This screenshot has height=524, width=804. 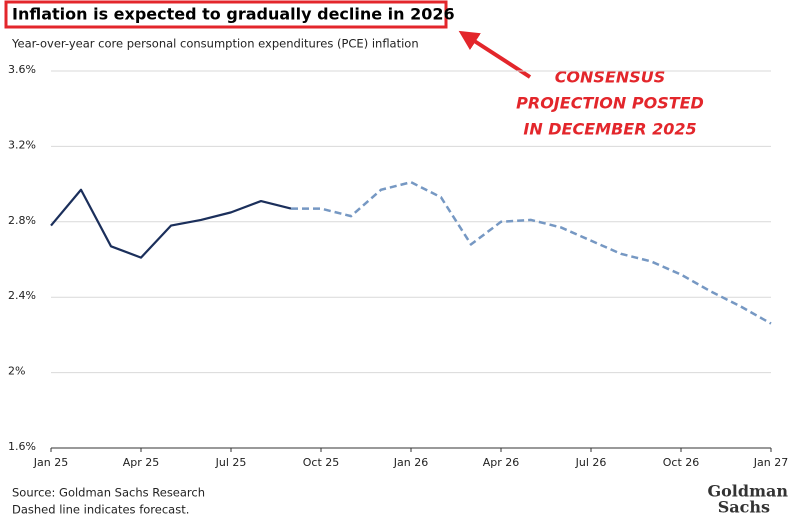 What do you see at coordinates (495, 54) in the screenshot?
I see `annotation-arrow` at bounding box center [495, 54].